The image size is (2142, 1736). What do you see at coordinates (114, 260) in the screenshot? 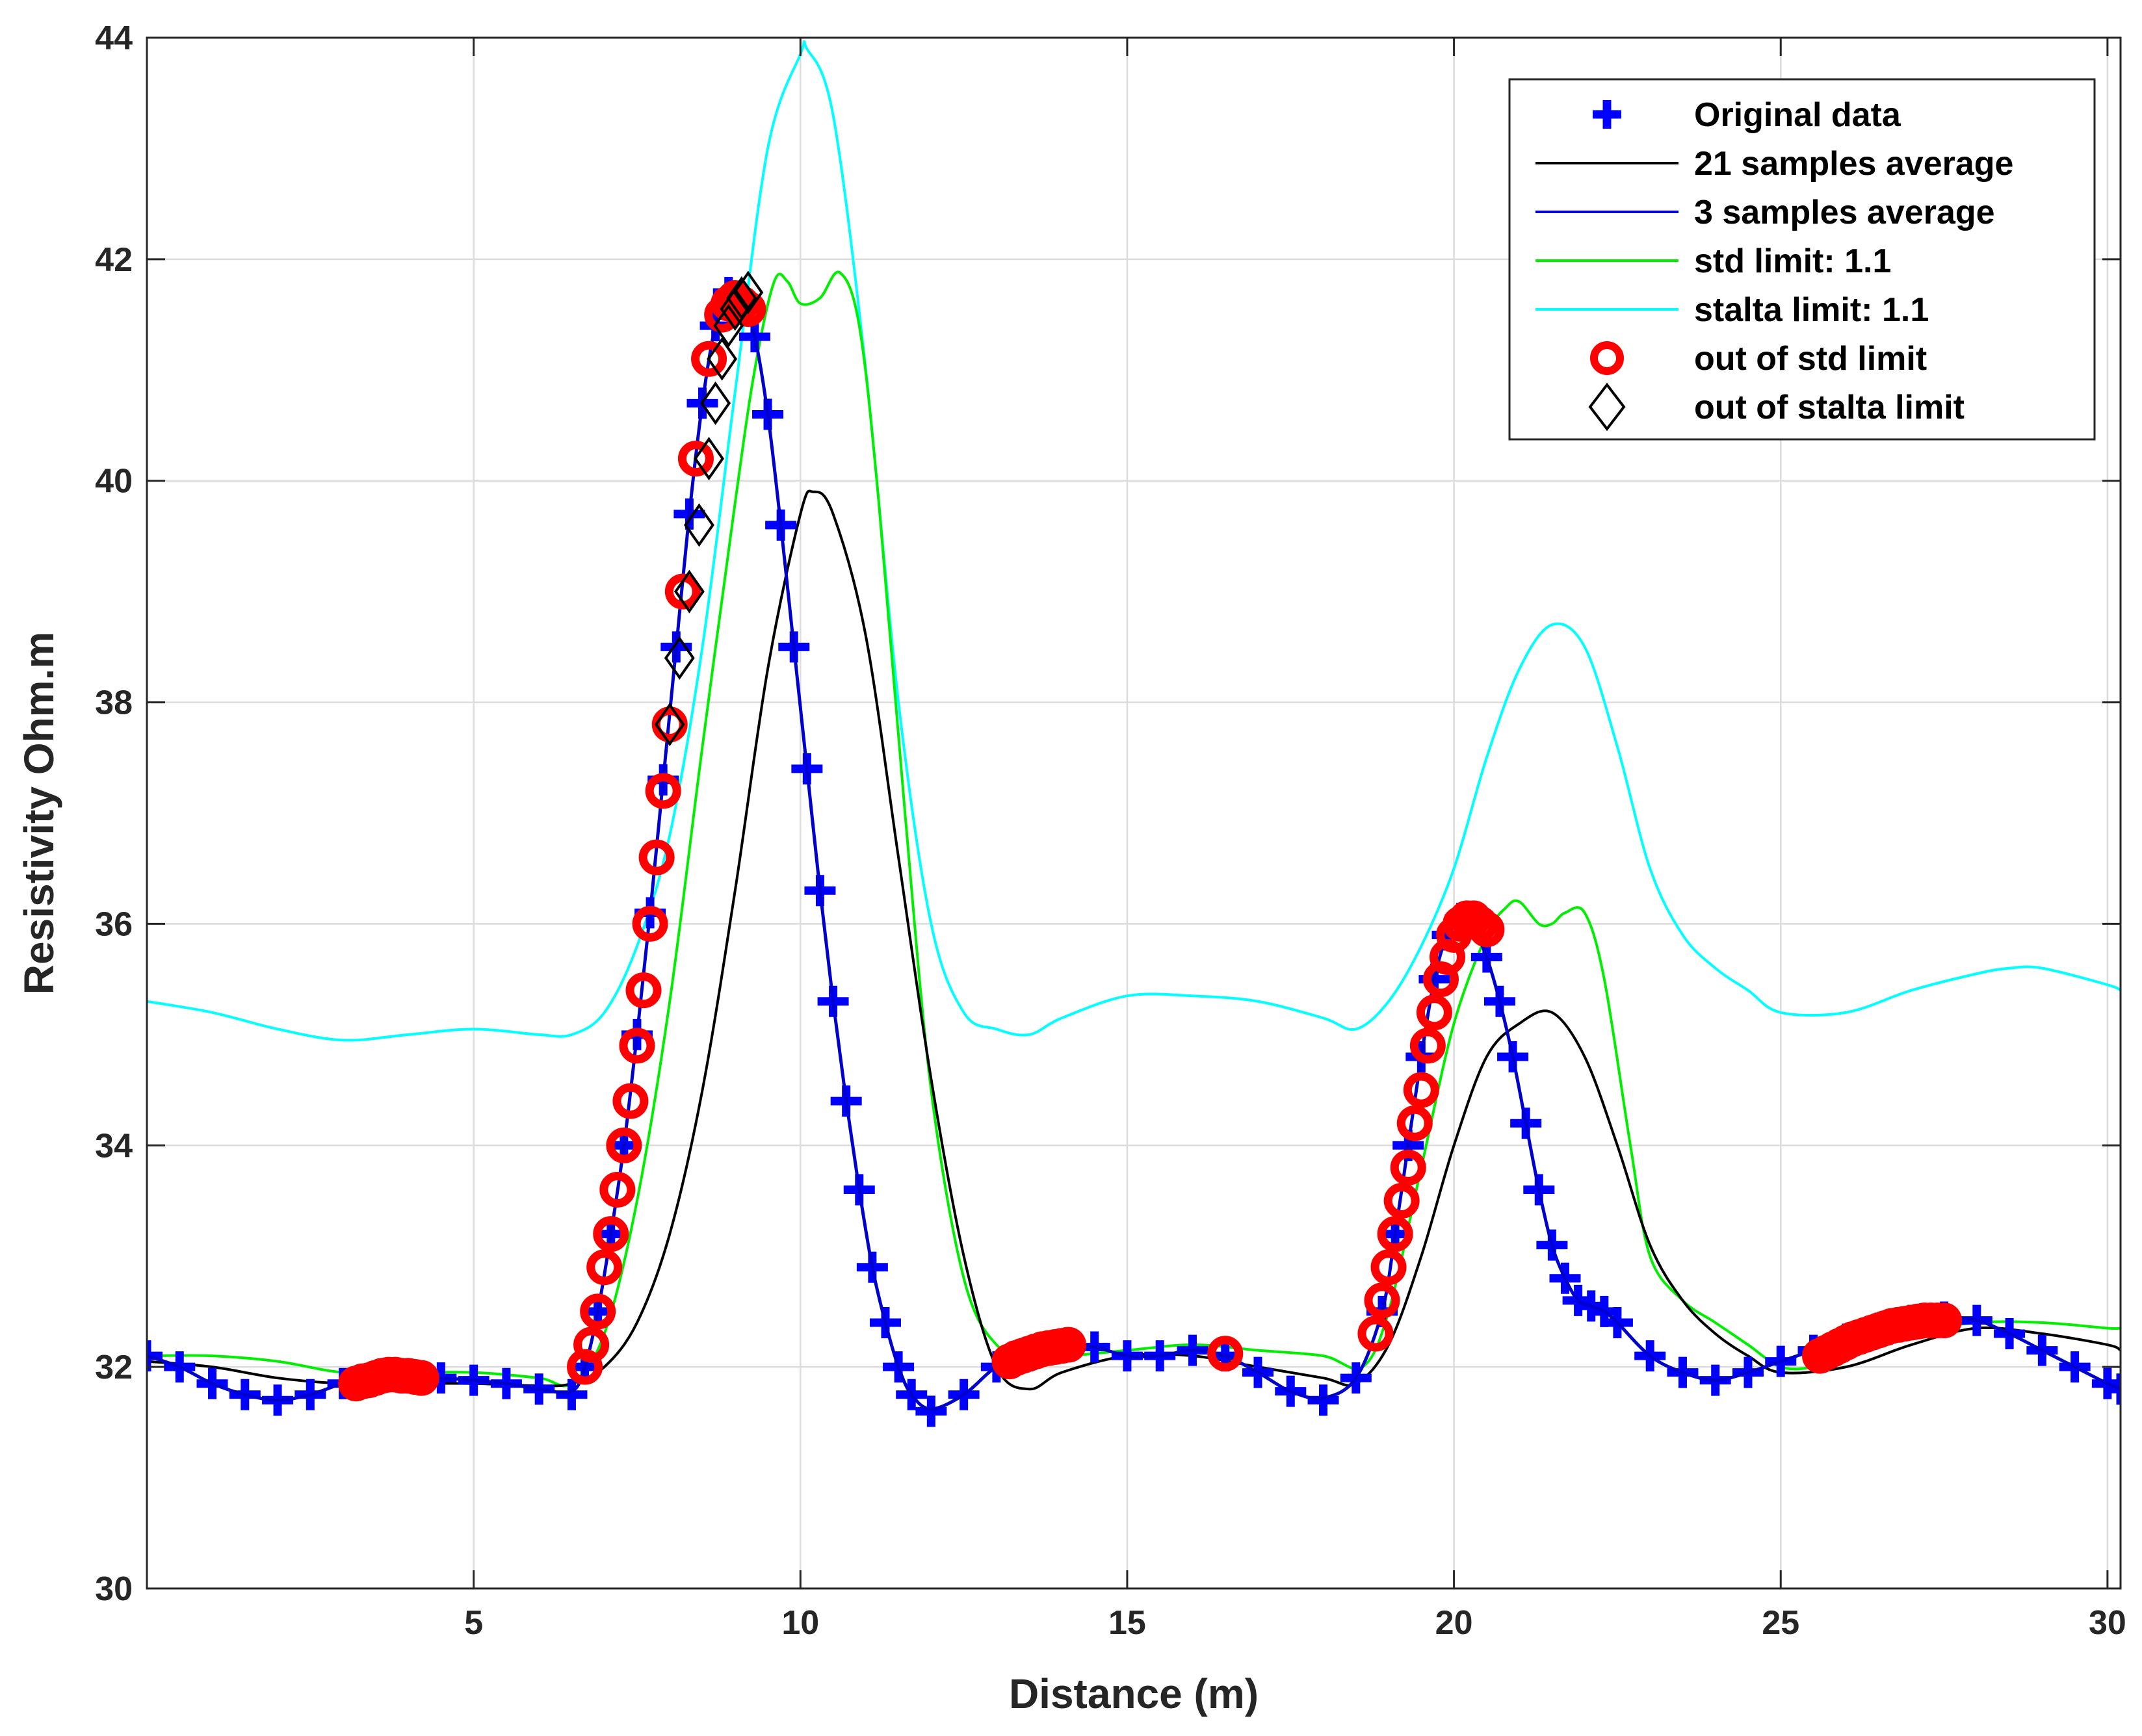
I see `y-tick-label: 42` at bounding box center [114, 260].